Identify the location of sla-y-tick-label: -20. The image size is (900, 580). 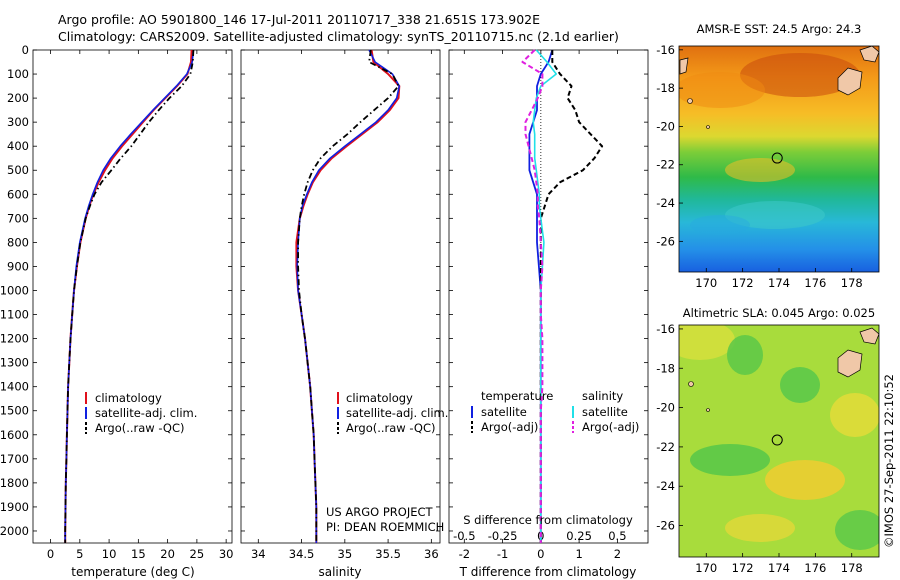
(665, 408).